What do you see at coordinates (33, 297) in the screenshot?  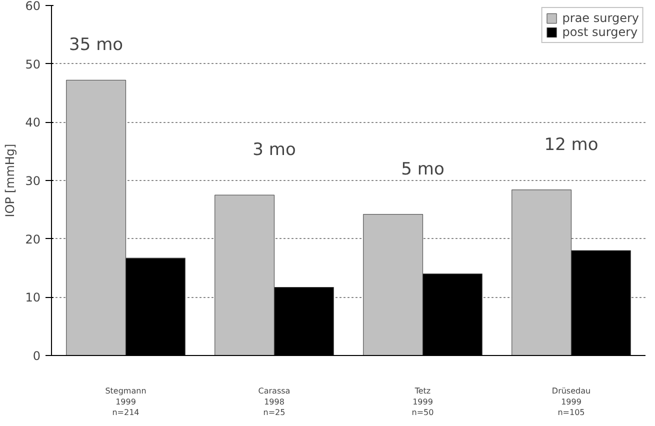 I see `y-tick-label: 10` at bounding box center [33, 297].